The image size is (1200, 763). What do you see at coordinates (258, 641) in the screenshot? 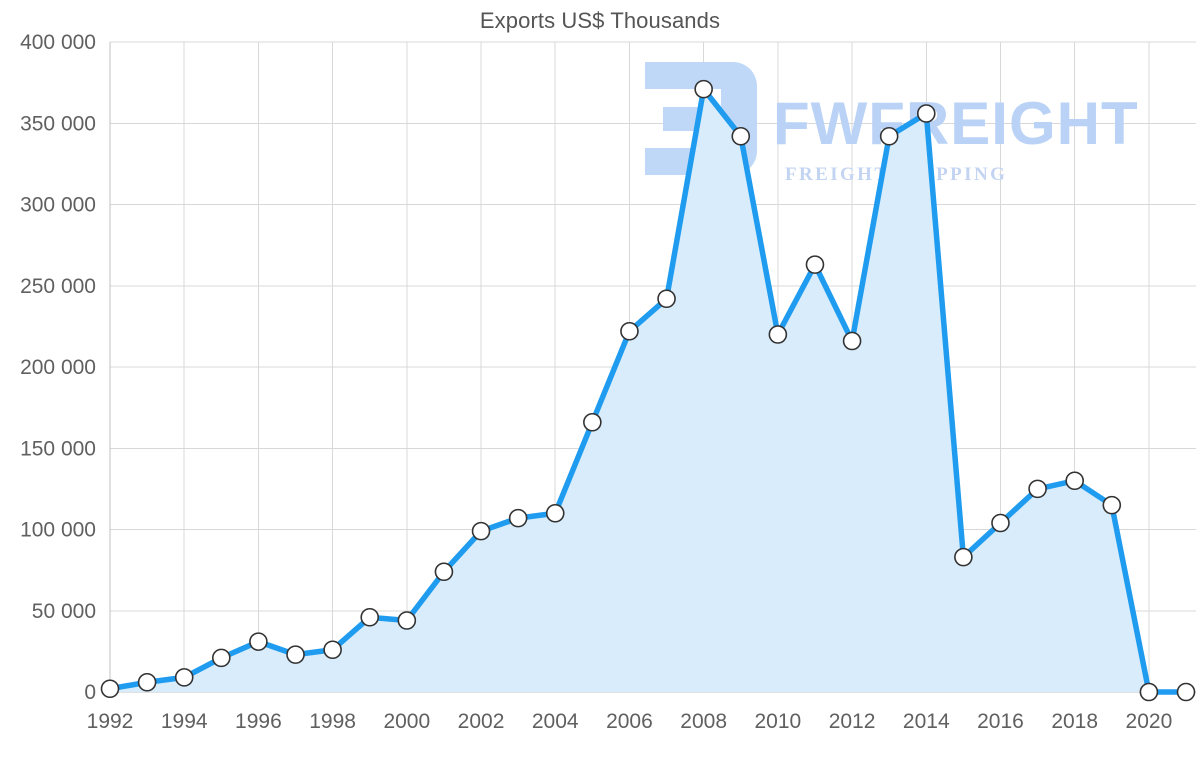
I see `data-point-marker: 1996: 31000` at bounding box center [258, 641].